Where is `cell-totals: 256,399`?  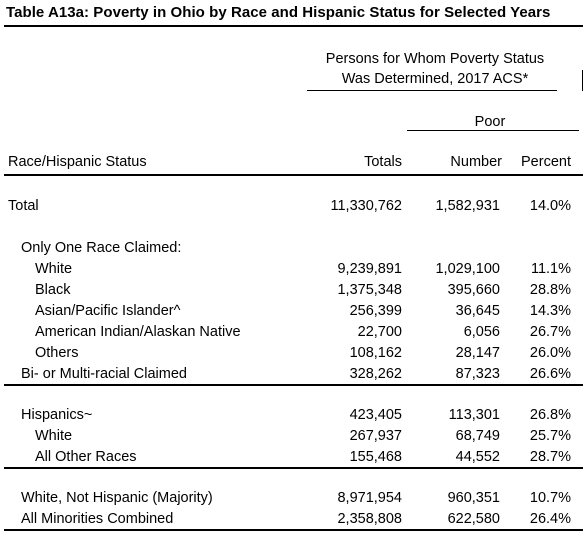 cell-totals: 256,399 is located at coordinates (375, 311).